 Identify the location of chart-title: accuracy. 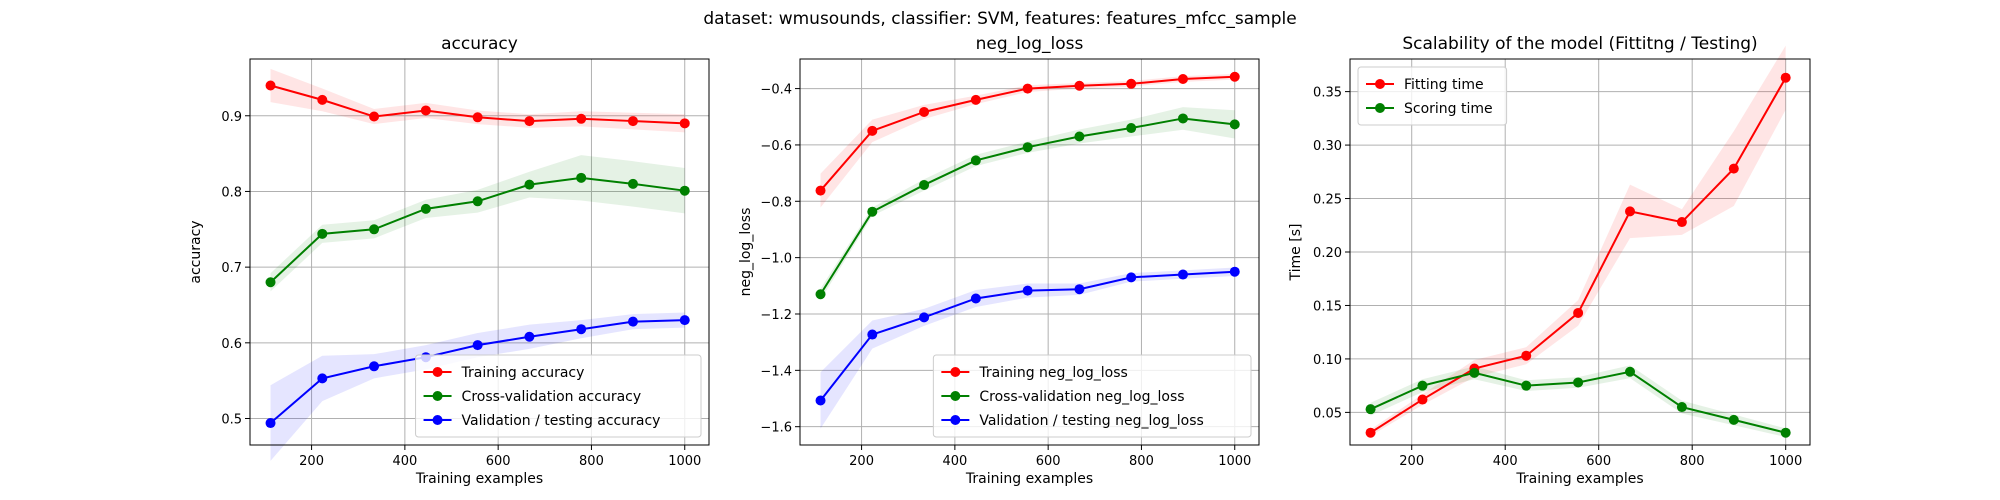
(479, 44).